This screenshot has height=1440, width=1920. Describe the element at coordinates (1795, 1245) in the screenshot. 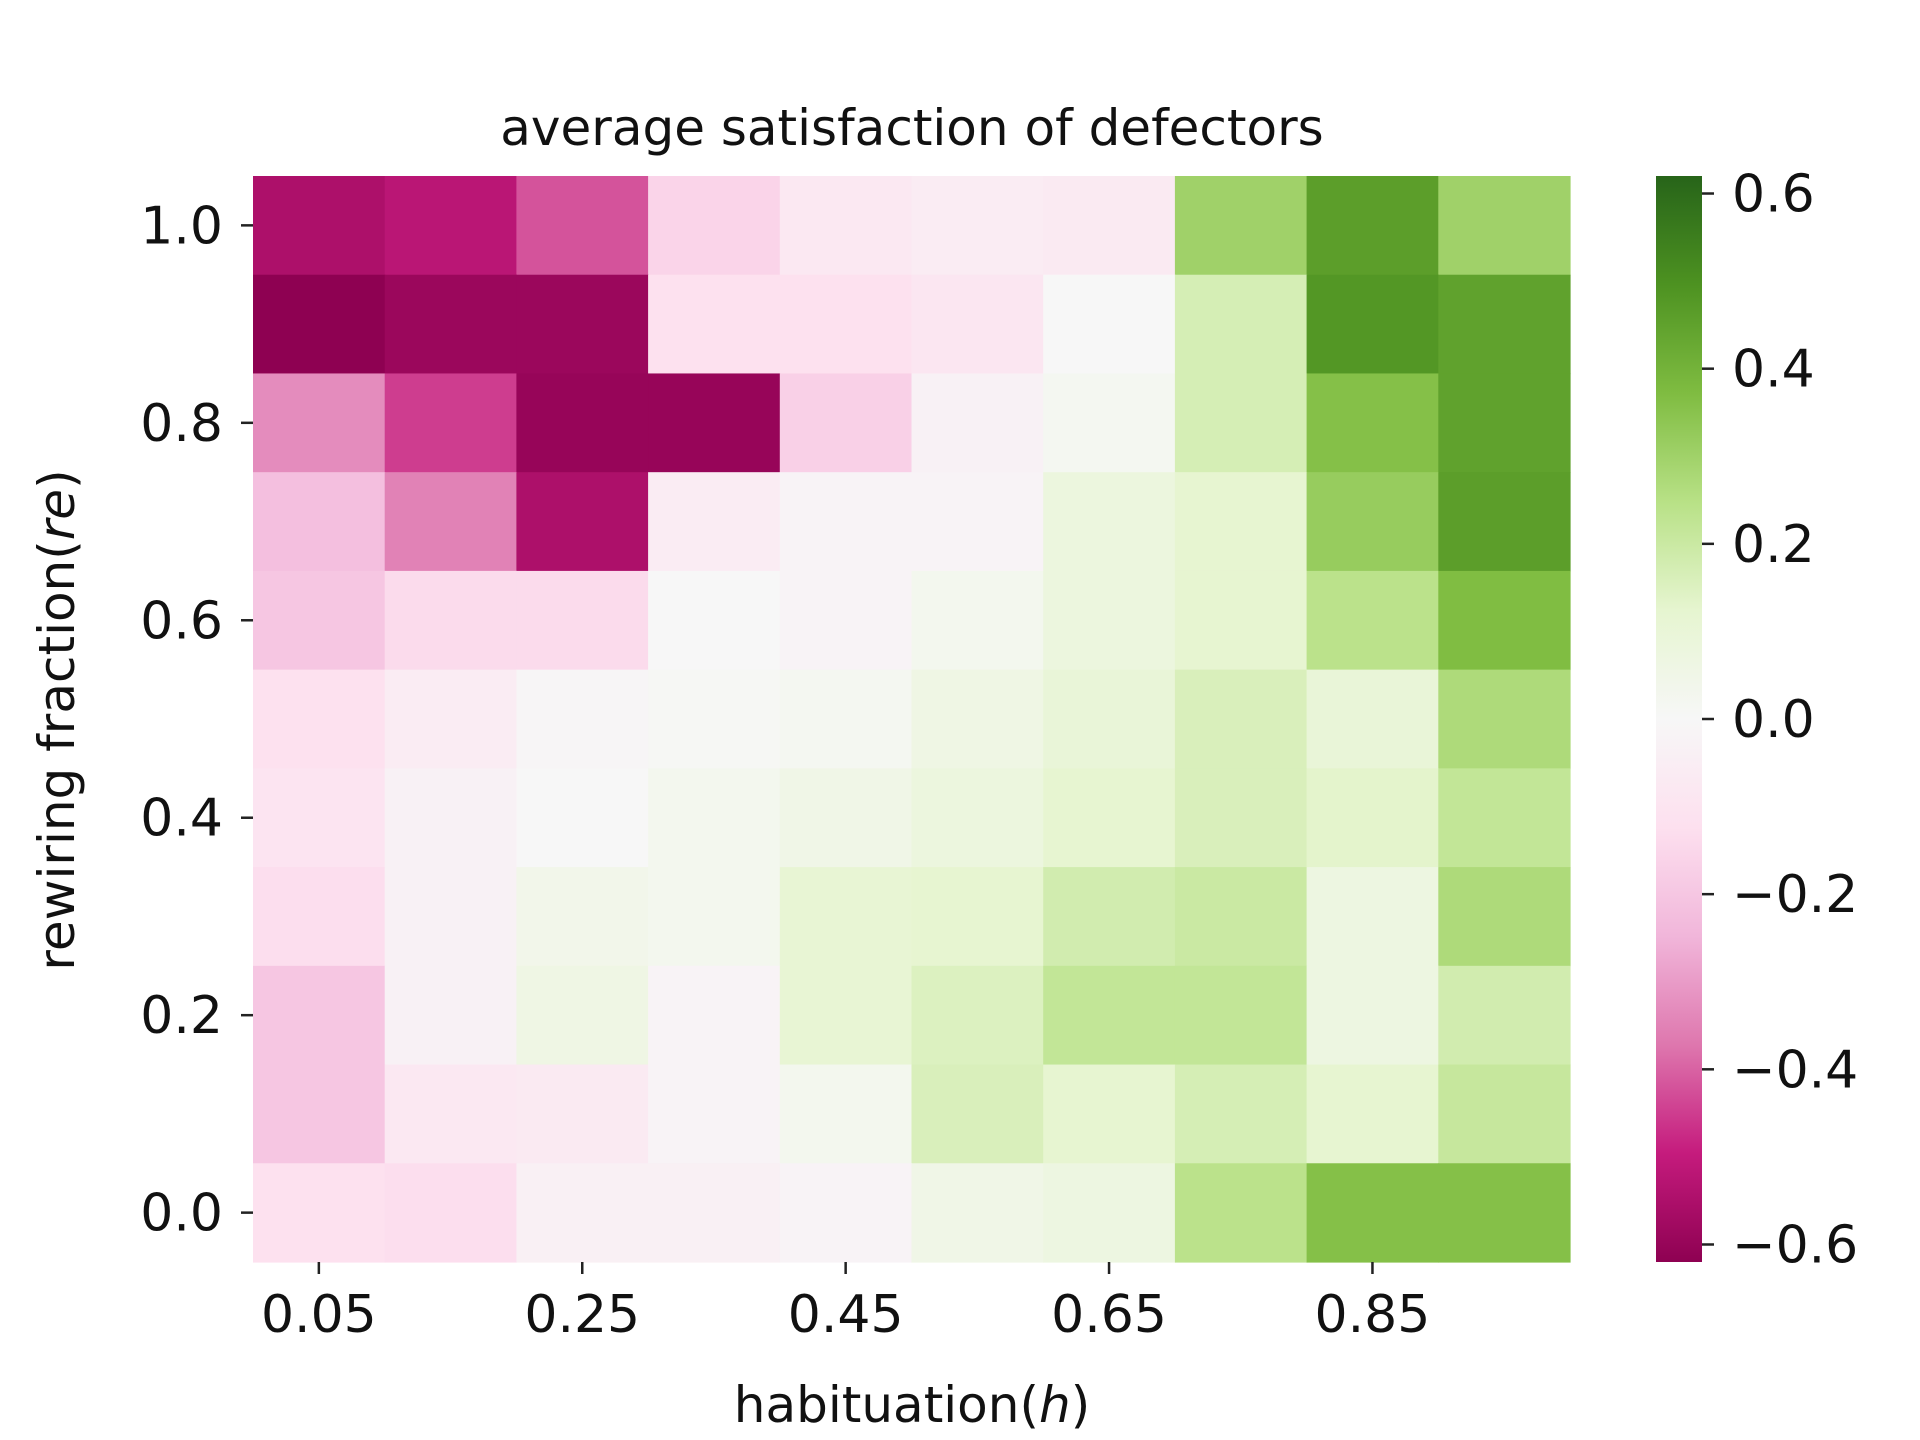

I see `colorbar-tick-label: −0.6` at that location.